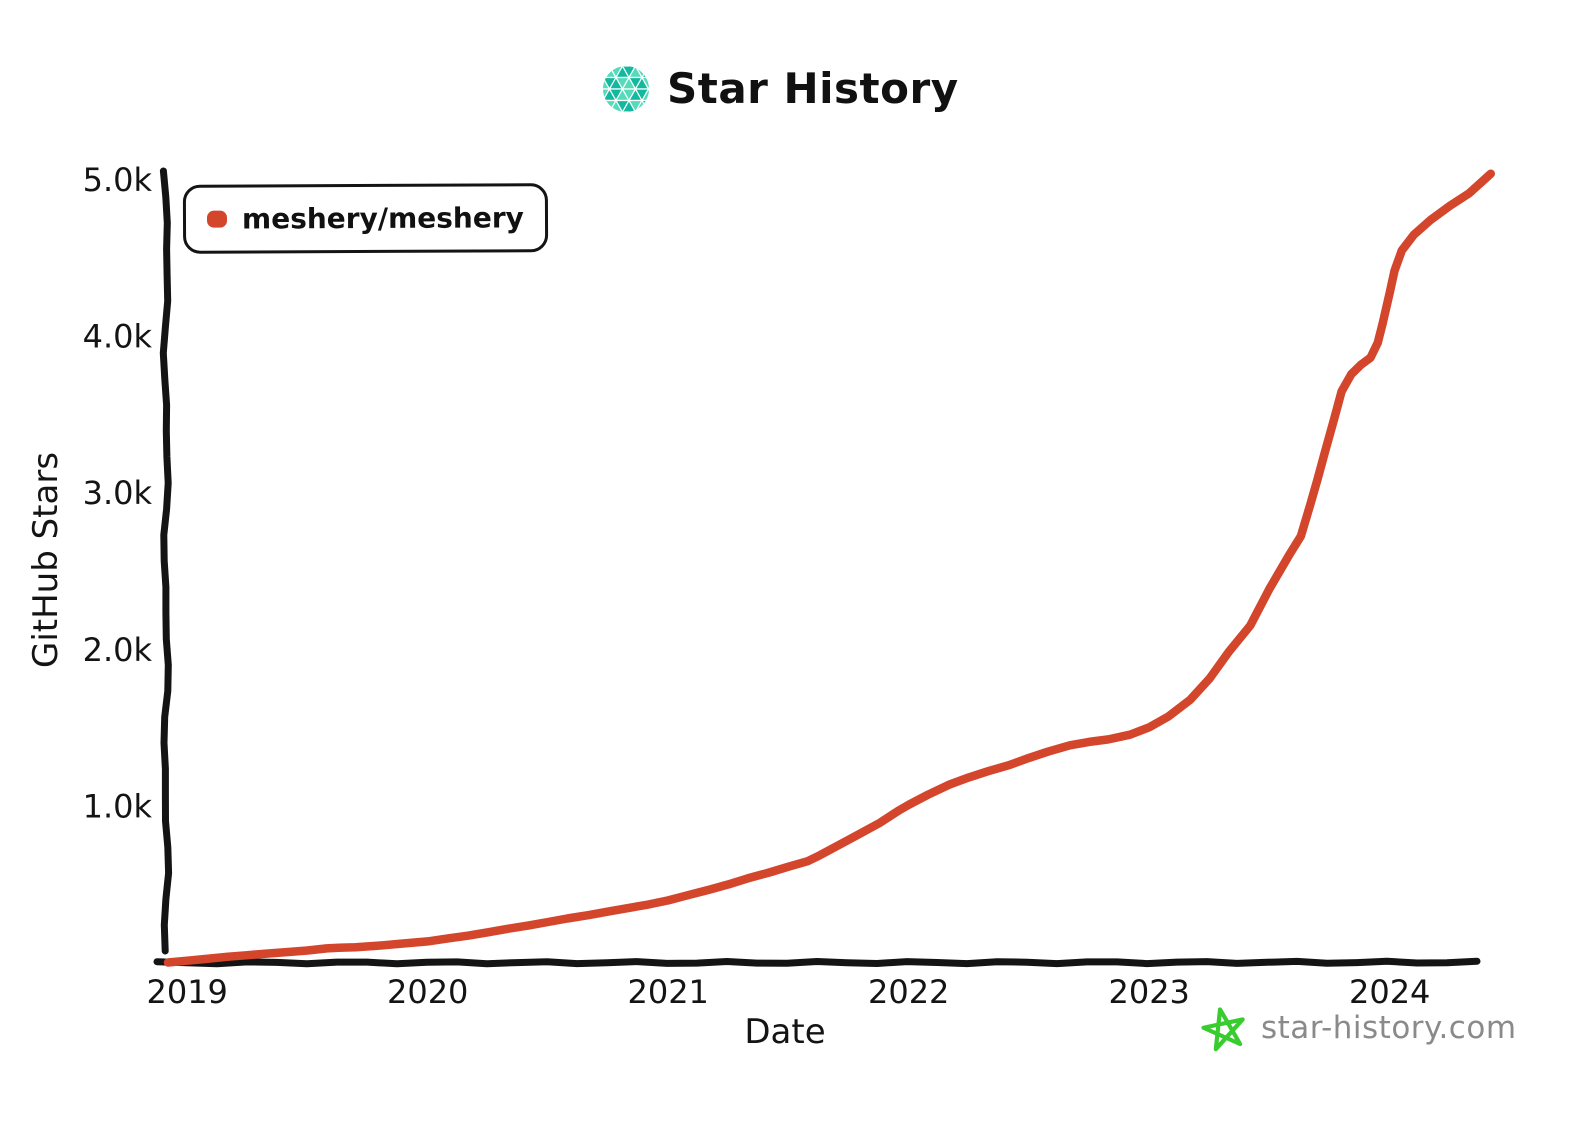 Image resolution: width=1576 pixels, height=1137 pixels. Describe the element at coordinates (626, 88) in the screenshot. I see `star-history-logo-icon` at that location.